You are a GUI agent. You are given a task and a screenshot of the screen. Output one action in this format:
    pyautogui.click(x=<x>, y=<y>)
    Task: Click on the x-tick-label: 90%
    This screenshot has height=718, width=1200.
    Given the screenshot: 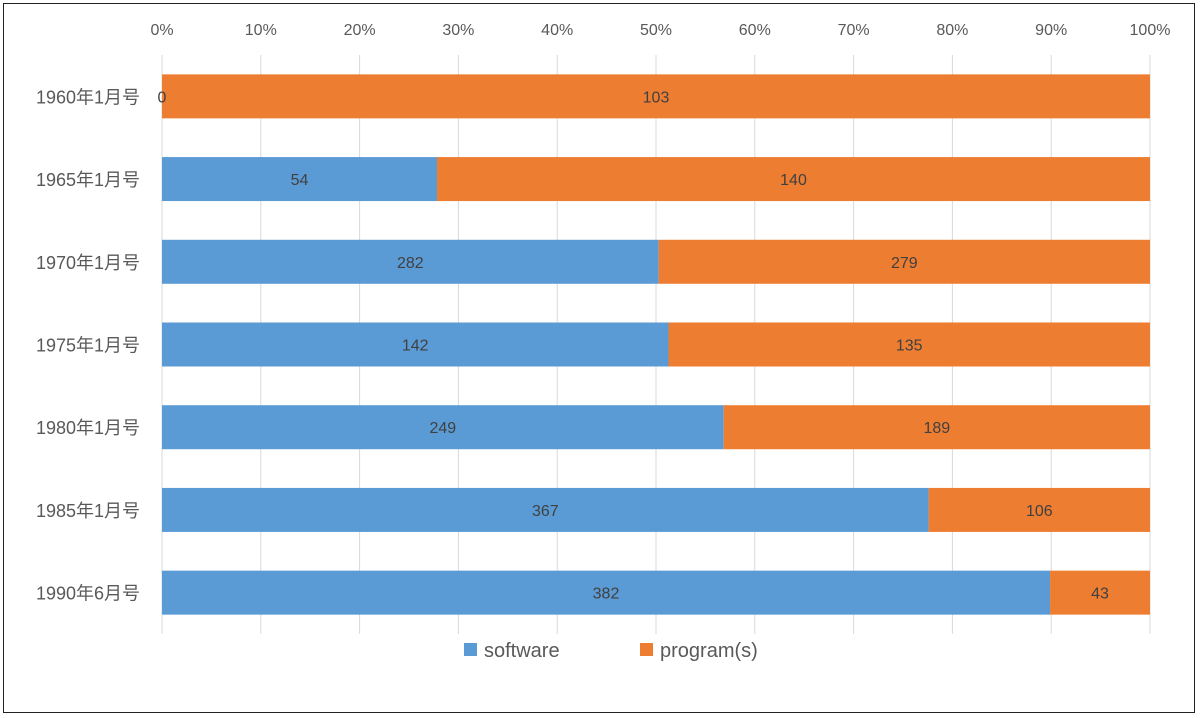 What is the action you would take?
    pyautogui.click(x=1051, y=30)
    